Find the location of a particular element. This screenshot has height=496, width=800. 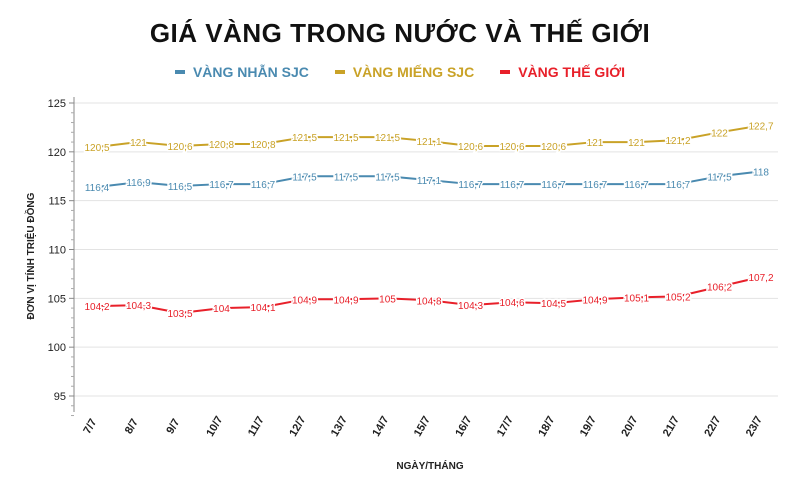

data-label: 104,2 is located at coordinates (96, 307).